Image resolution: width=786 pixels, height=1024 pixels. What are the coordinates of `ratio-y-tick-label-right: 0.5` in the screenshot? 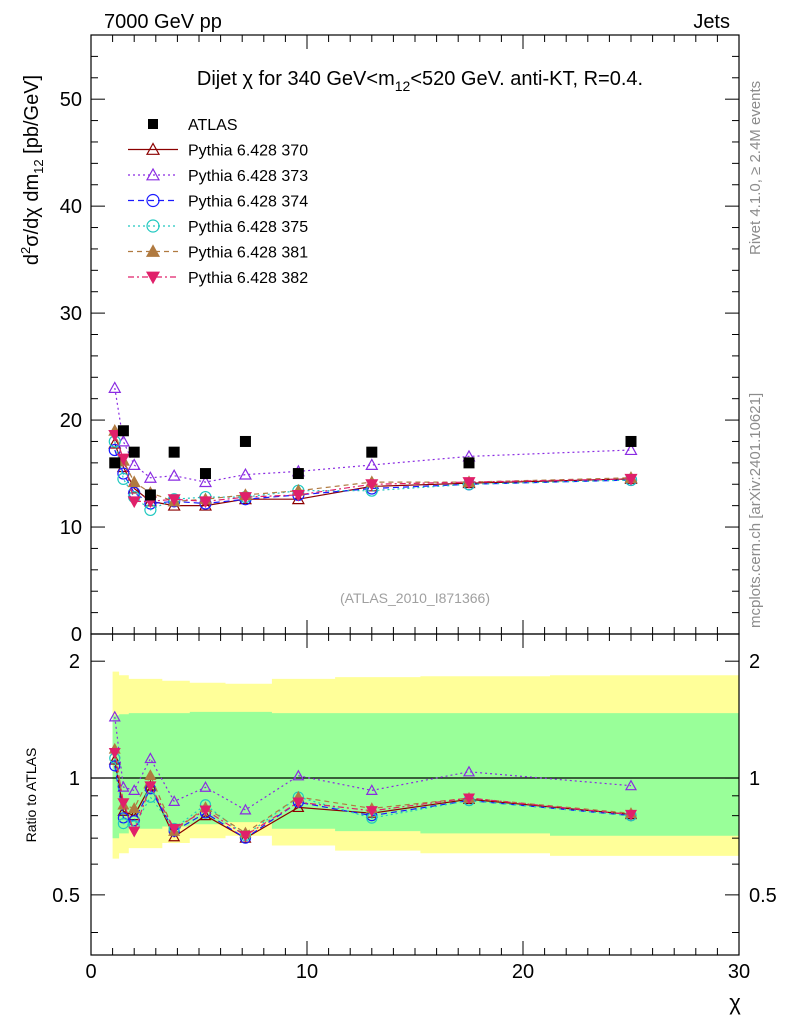 It's located at (763, 896).